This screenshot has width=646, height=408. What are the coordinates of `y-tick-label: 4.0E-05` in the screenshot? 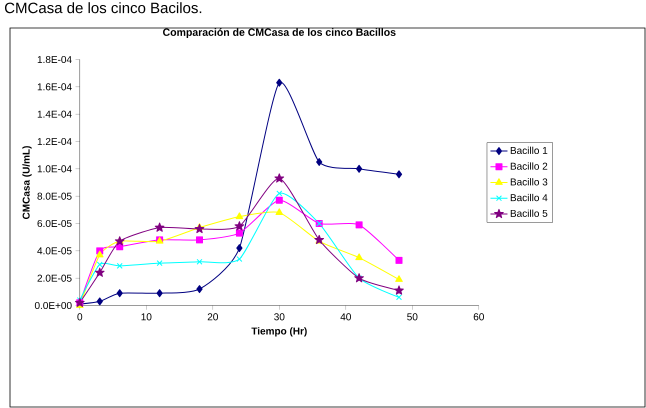 It's located at (54, 250).